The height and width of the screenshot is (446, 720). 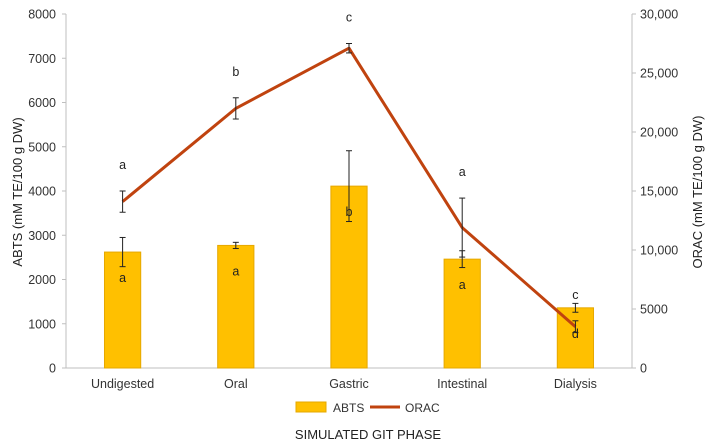 I want to click on legend-label-abts: ABTS, so click(x=348, y=408).